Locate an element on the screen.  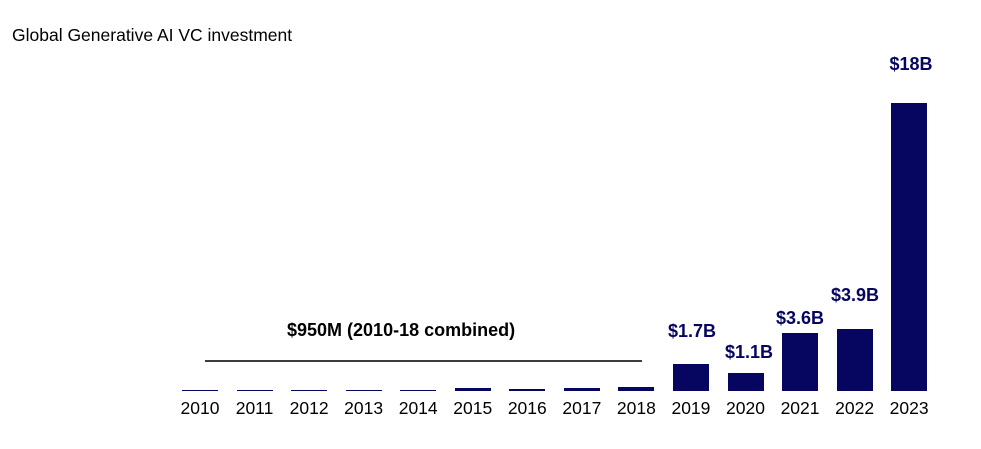
x-tick-2016: 2016 is located at coordinates (527, 408).